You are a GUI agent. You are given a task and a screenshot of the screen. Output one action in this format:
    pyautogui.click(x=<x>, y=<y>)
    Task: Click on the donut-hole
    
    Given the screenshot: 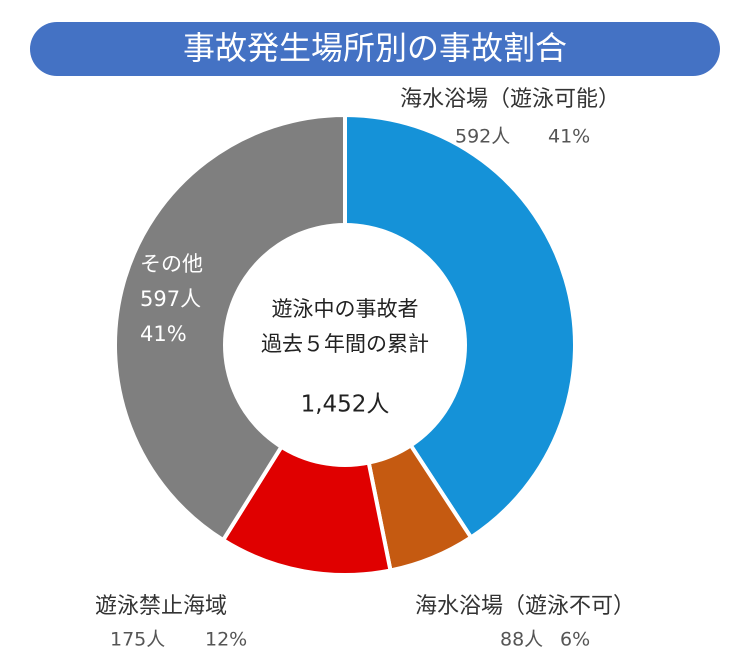 What is the action you would take?
    pyautogui.click(x=345, y=345)
    